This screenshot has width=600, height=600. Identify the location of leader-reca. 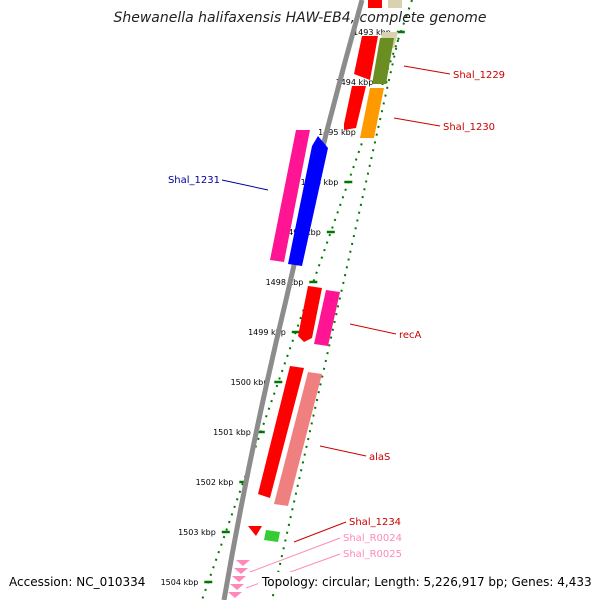
(373, 329).